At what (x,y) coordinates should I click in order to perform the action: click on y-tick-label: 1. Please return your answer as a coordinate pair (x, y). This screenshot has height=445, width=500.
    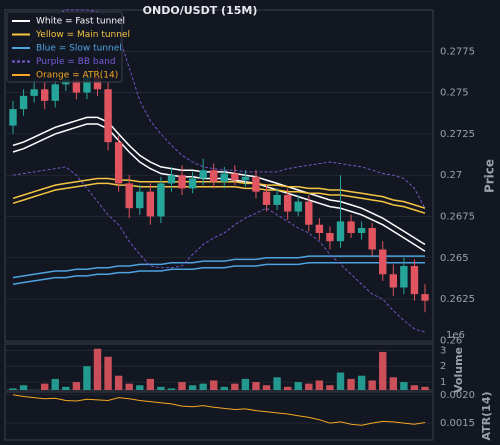
    Looking at the image, I should click on (443, 382).